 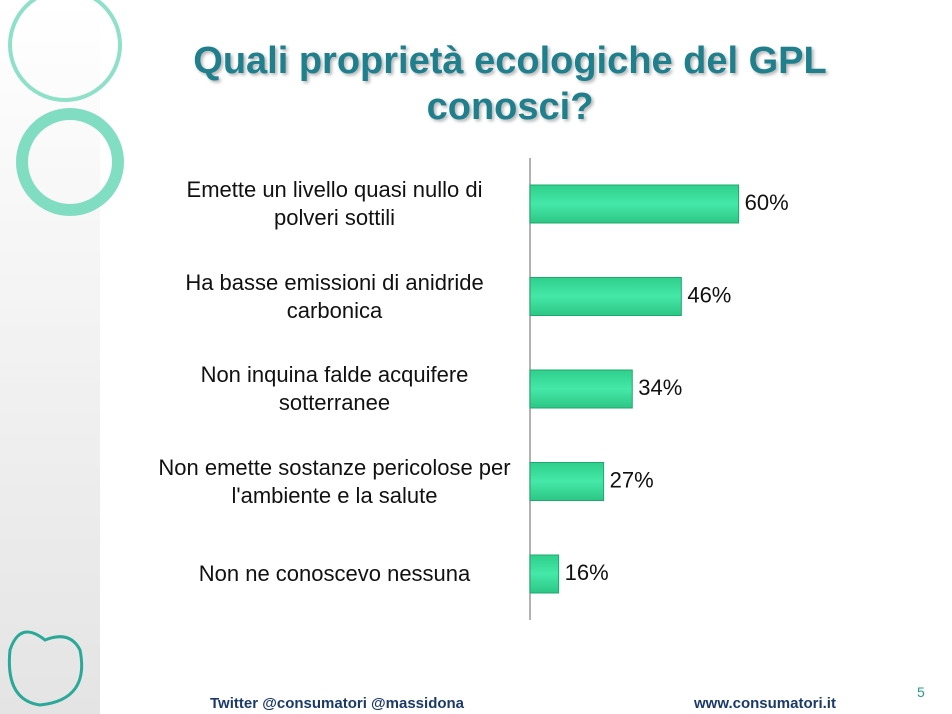 I want to click on value-label: 46%, so click(x=709, y=294).